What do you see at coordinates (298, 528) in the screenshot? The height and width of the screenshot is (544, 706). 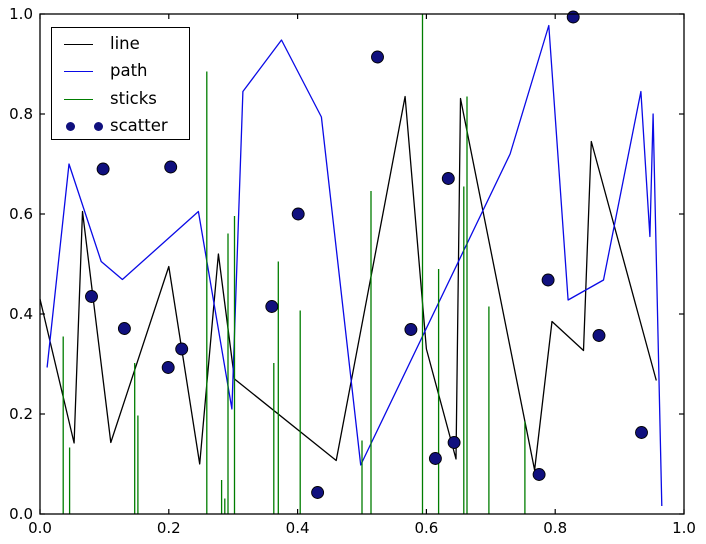 I see `x-tick-label: 0.4` at bounding box center [298, 528].